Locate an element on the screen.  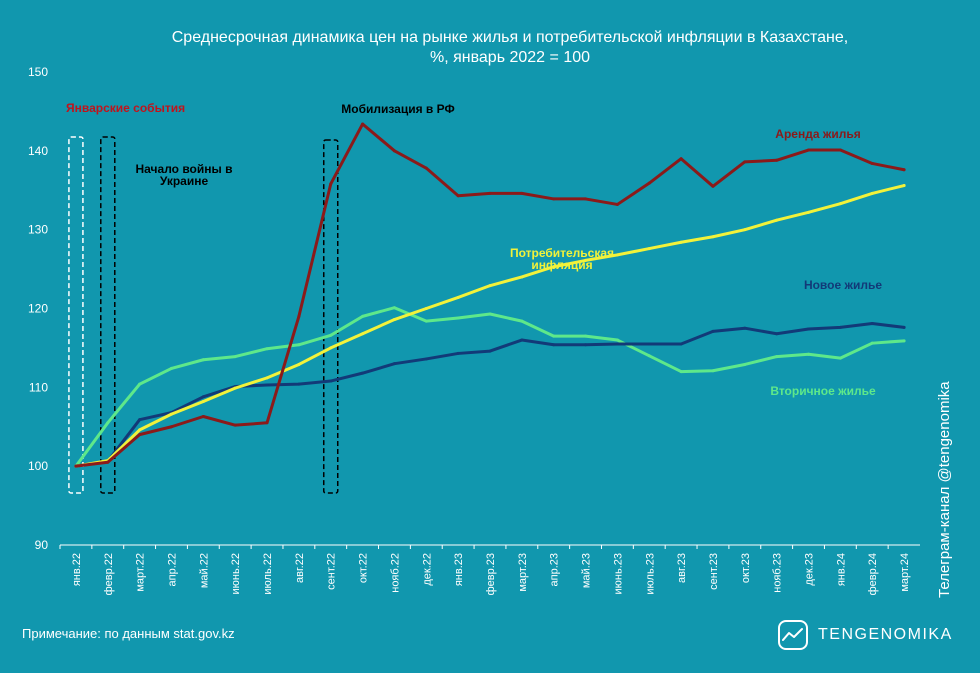
x-tick-label: май.23 is located at coordinates (587, 570).